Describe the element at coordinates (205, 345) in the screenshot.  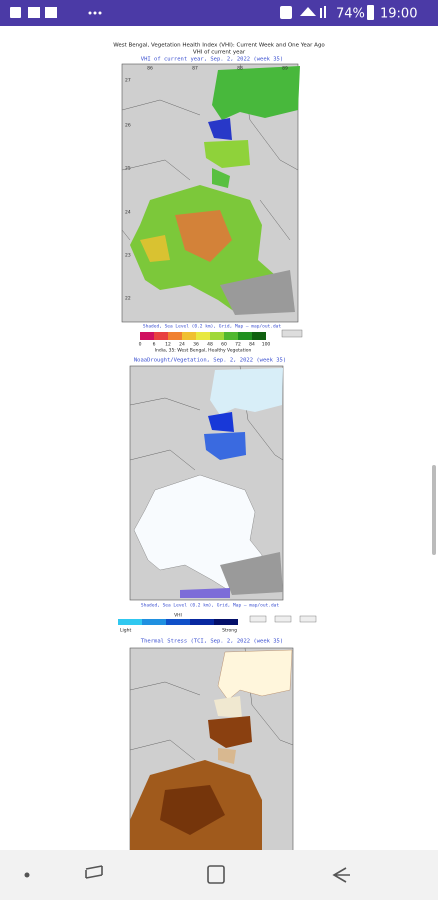
I see `scale-labels: 0 6 12 24 36 48 60 72 84 100` at that location.